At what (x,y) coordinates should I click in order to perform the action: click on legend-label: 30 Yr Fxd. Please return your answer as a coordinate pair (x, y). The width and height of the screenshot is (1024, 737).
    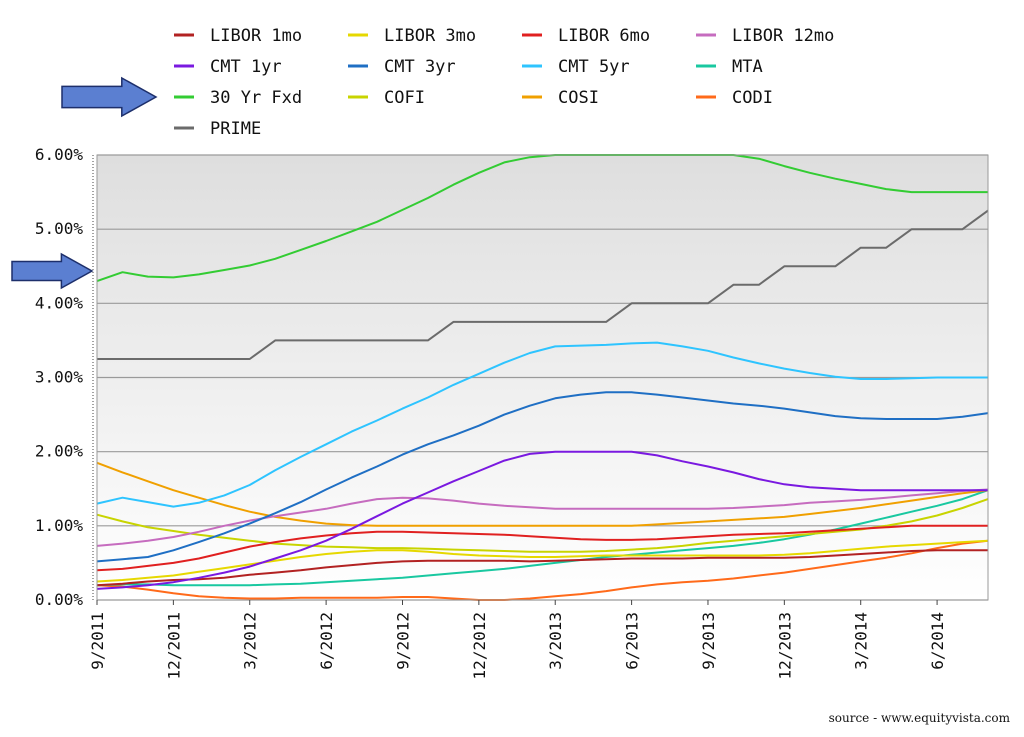
    Looking at the image, I should click on (256, 98).